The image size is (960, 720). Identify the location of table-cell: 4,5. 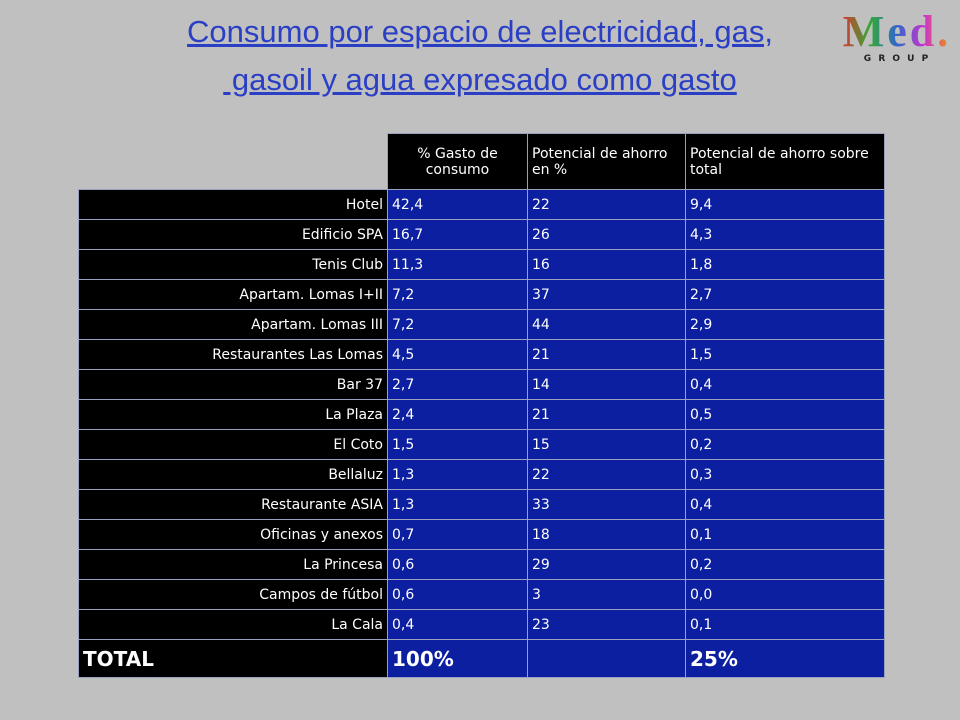
(457, 354).